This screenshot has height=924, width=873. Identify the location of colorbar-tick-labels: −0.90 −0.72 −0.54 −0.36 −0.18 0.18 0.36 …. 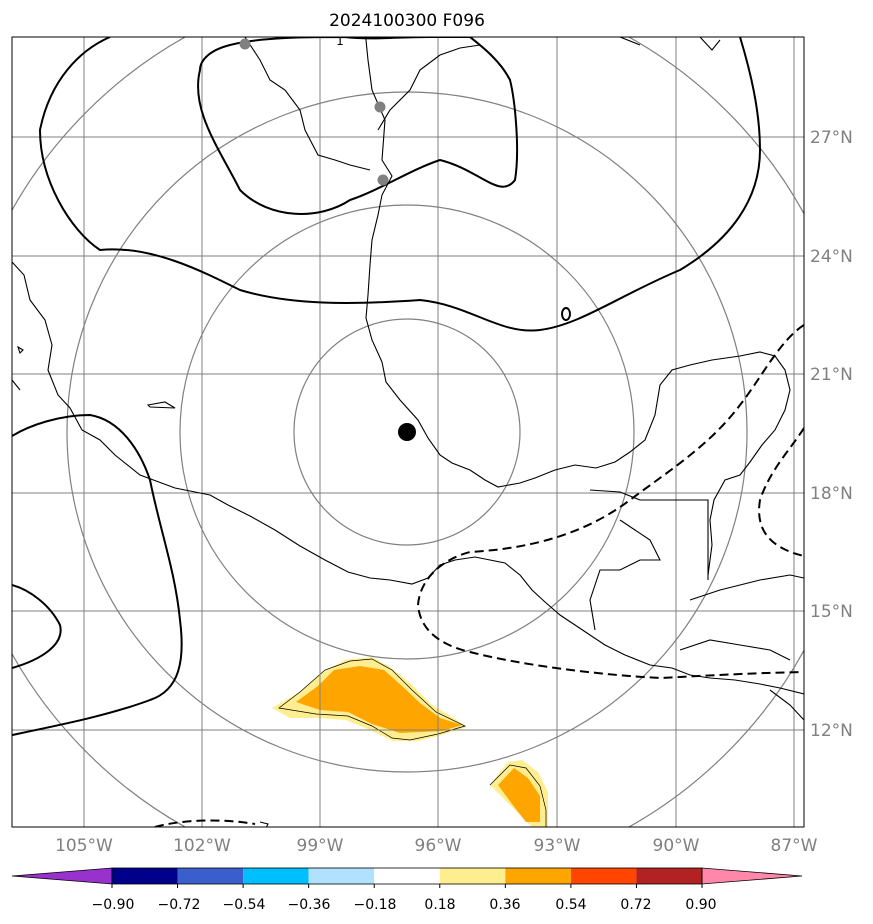
(404, 905).